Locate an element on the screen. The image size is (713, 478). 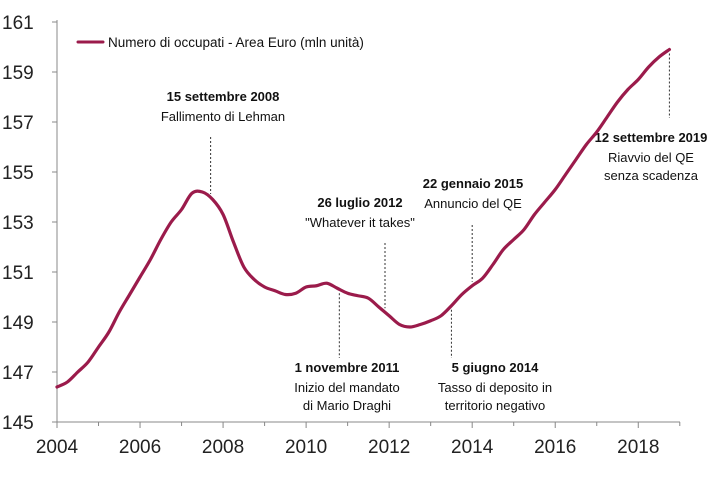
annotation-date: 12 settembre 2019 is located at coordinates (651, 137).